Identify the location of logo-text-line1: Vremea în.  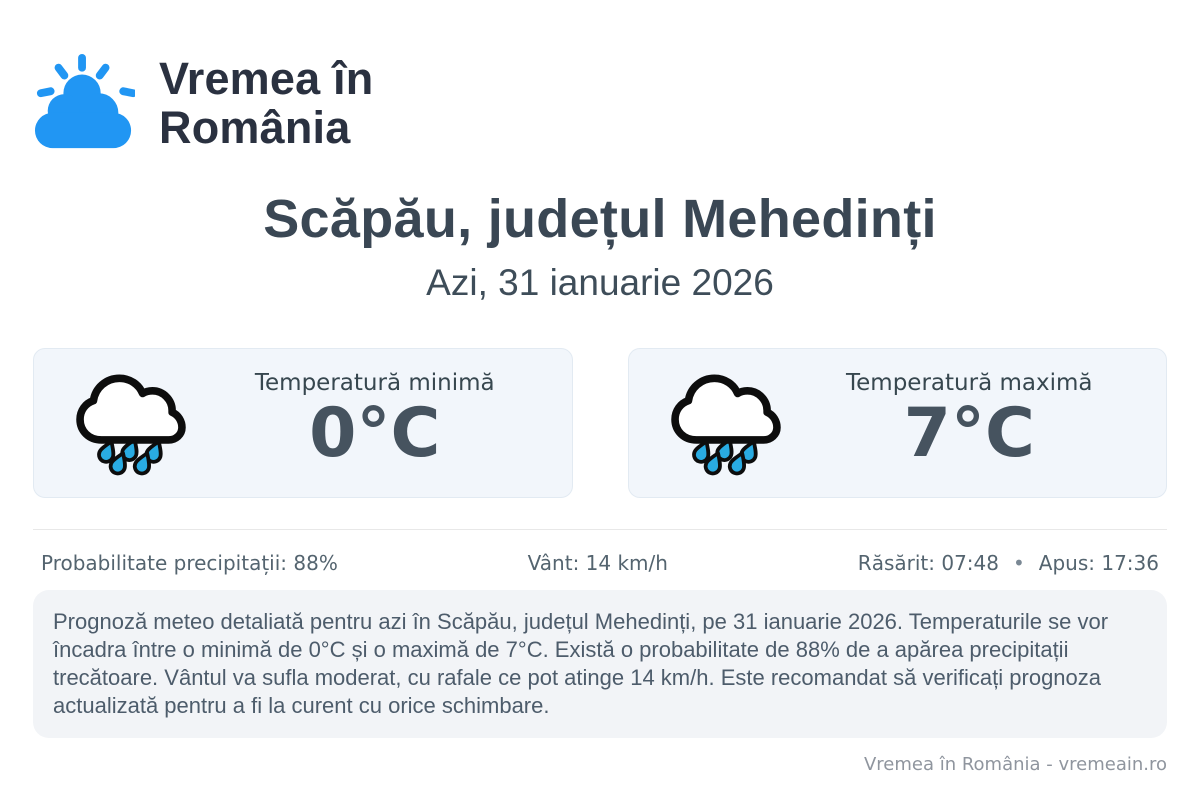
(266, 78).